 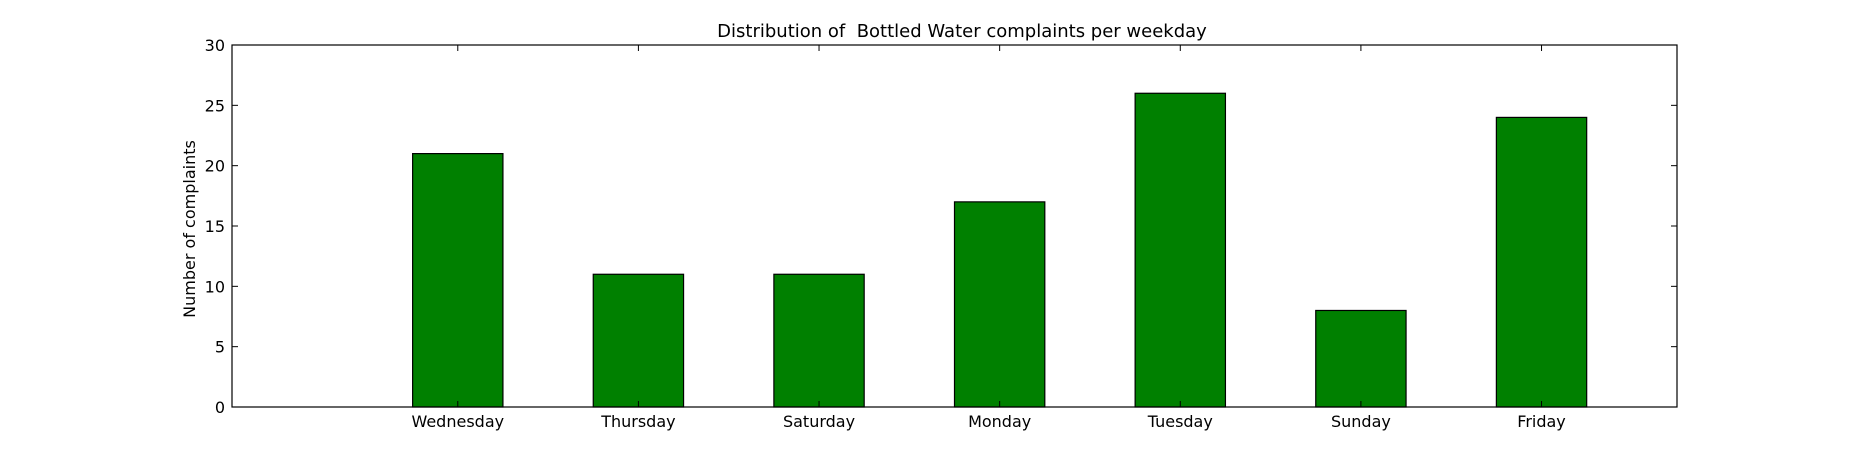 I want to click on y-tick-label: 15, so click(x=215, y=226).